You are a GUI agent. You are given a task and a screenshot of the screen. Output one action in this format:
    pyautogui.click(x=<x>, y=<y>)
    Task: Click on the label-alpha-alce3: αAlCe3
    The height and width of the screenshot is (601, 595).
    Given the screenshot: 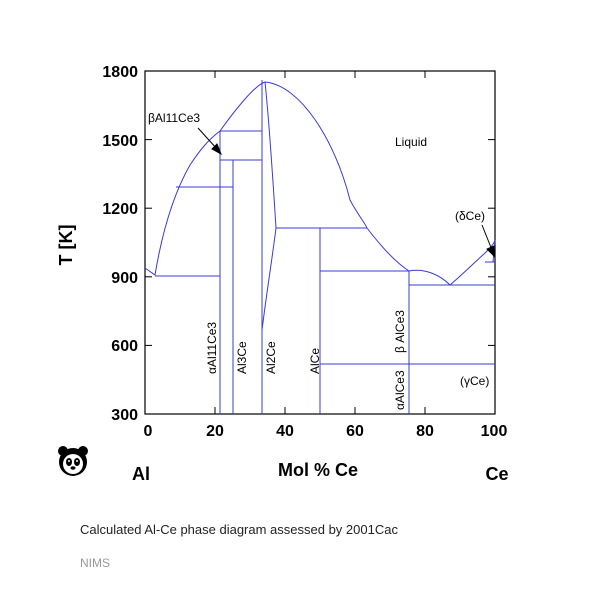 What is the action you would take?
    pyautogui.click(x=400, y=390)
    